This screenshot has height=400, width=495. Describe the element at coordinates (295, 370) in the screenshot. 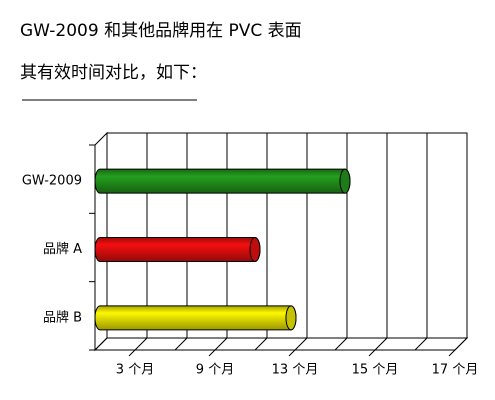

I see `x-tick-label: 13 个月` at that location.